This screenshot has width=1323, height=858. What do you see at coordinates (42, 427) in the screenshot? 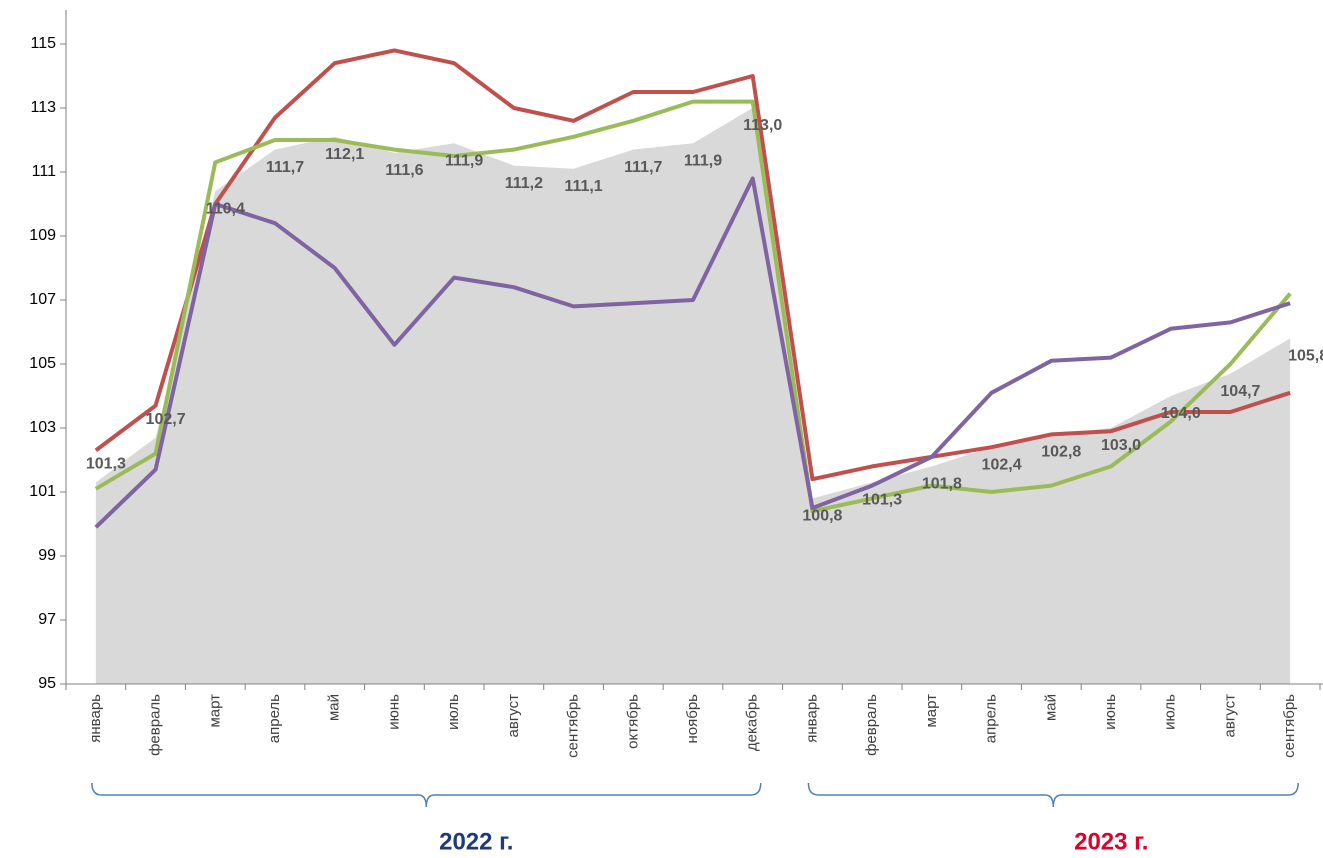
I see `y-tick-label: 103` at bounding box center [42, 427].